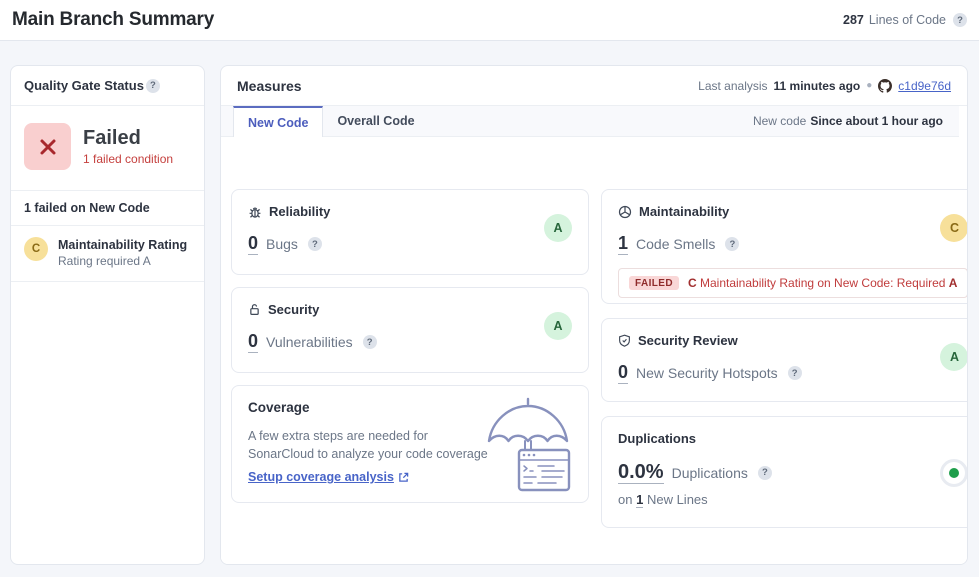  I want to click on quality-gate-status: Failed 1 failed condition, so click(107, 148).